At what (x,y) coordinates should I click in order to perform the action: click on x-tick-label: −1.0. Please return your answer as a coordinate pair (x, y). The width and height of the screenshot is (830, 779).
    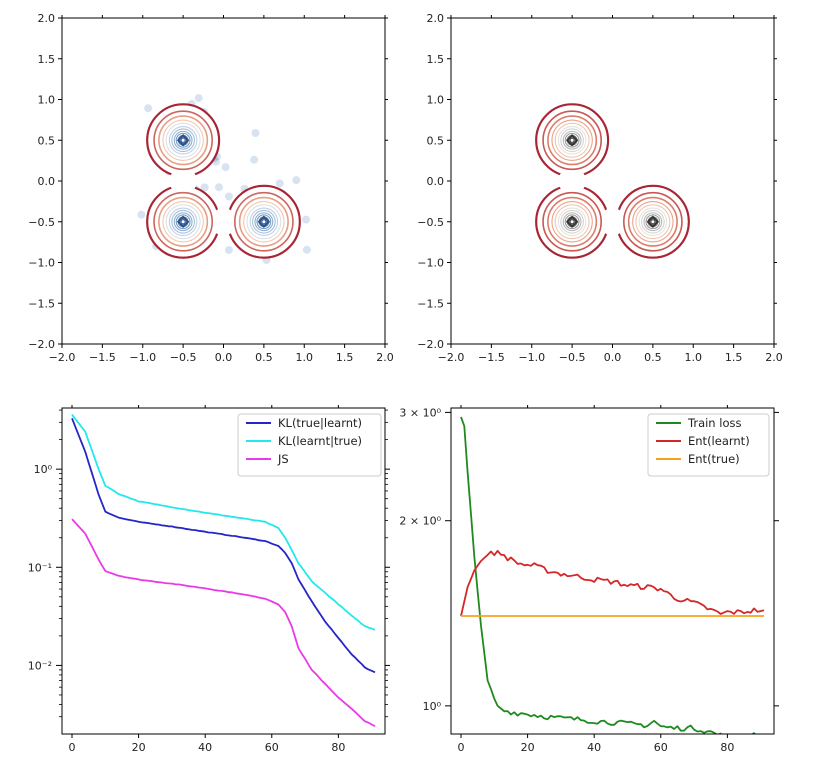
    Looking at the image, I should click on (142, 357).